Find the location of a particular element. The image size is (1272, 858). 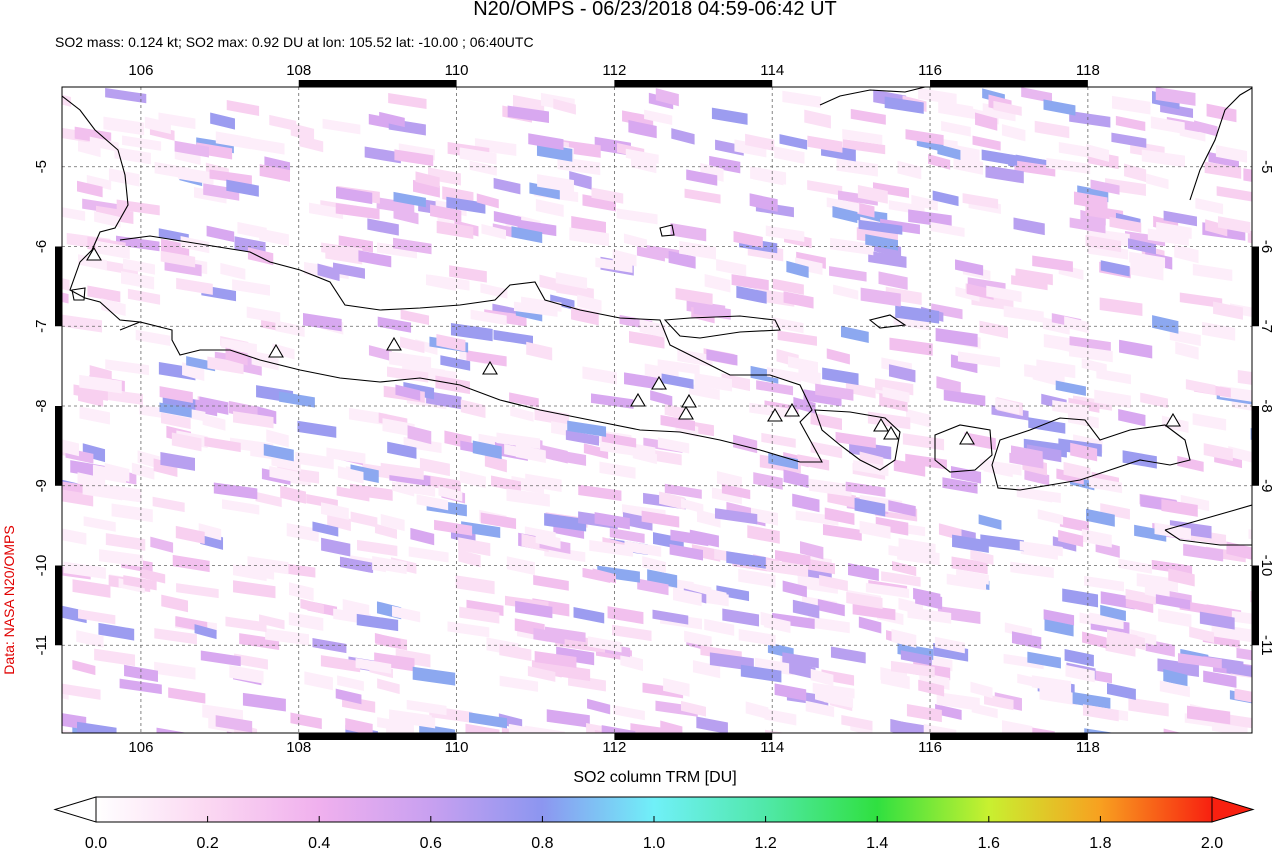

colorbar-high-arrow is located at coordinates (1233, 809).